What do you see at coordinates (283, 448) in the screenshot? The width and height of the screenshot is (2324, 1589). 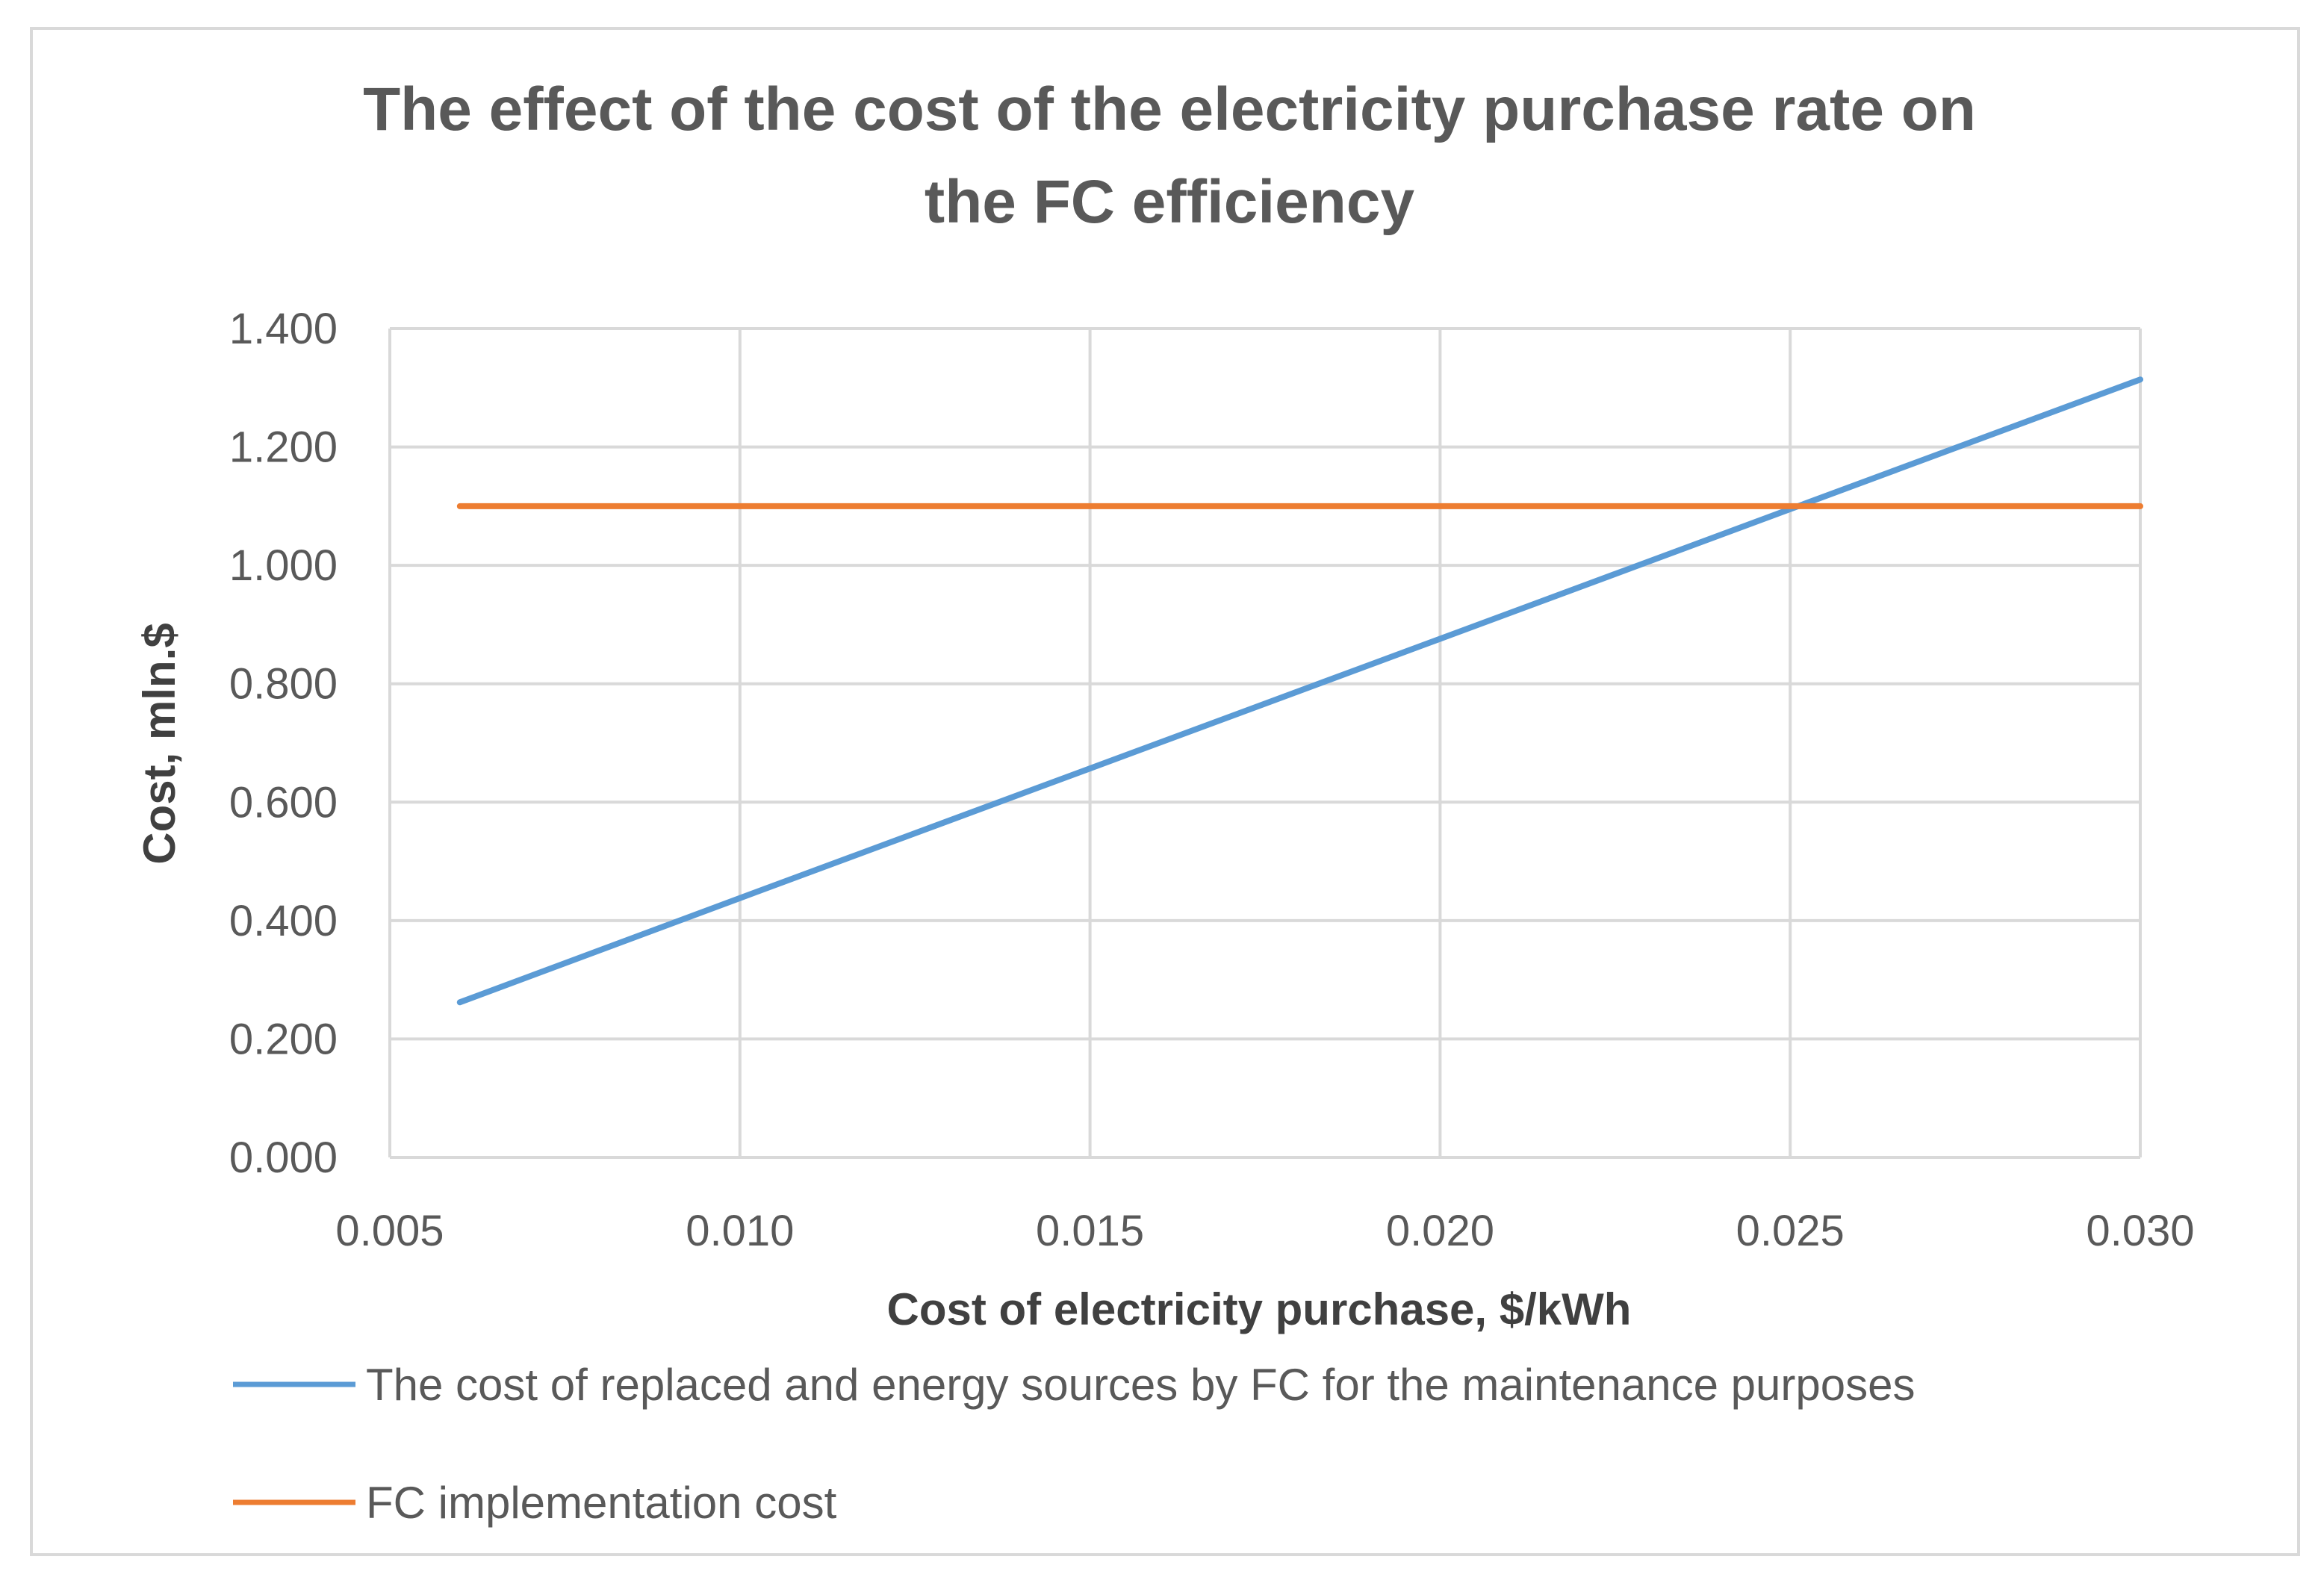 I see `y-tick-label: 1.200` at bounding box center [283, 448].